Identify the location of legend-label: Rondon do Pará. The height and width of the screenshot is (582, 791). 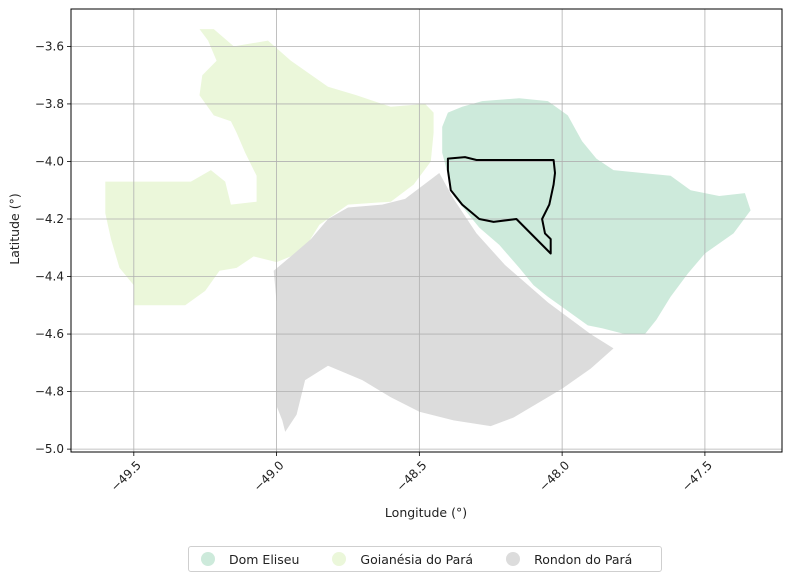
(583, 559).